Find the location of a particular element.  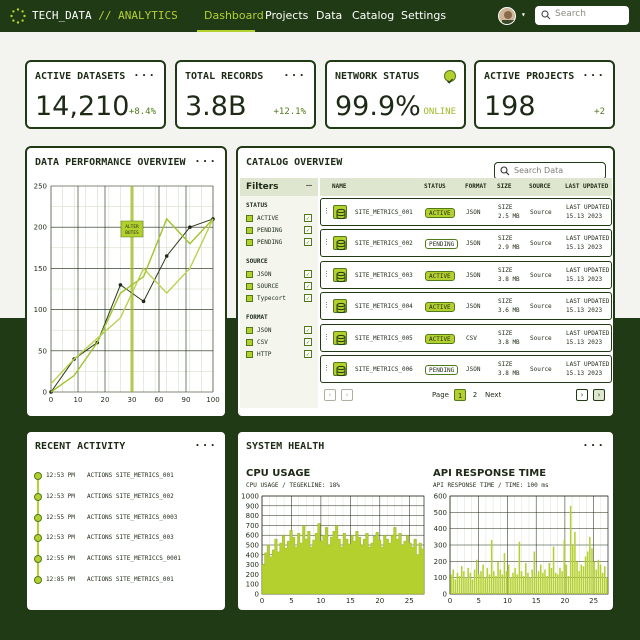

nav-settings: Settings is located at coordinates (424, 15).